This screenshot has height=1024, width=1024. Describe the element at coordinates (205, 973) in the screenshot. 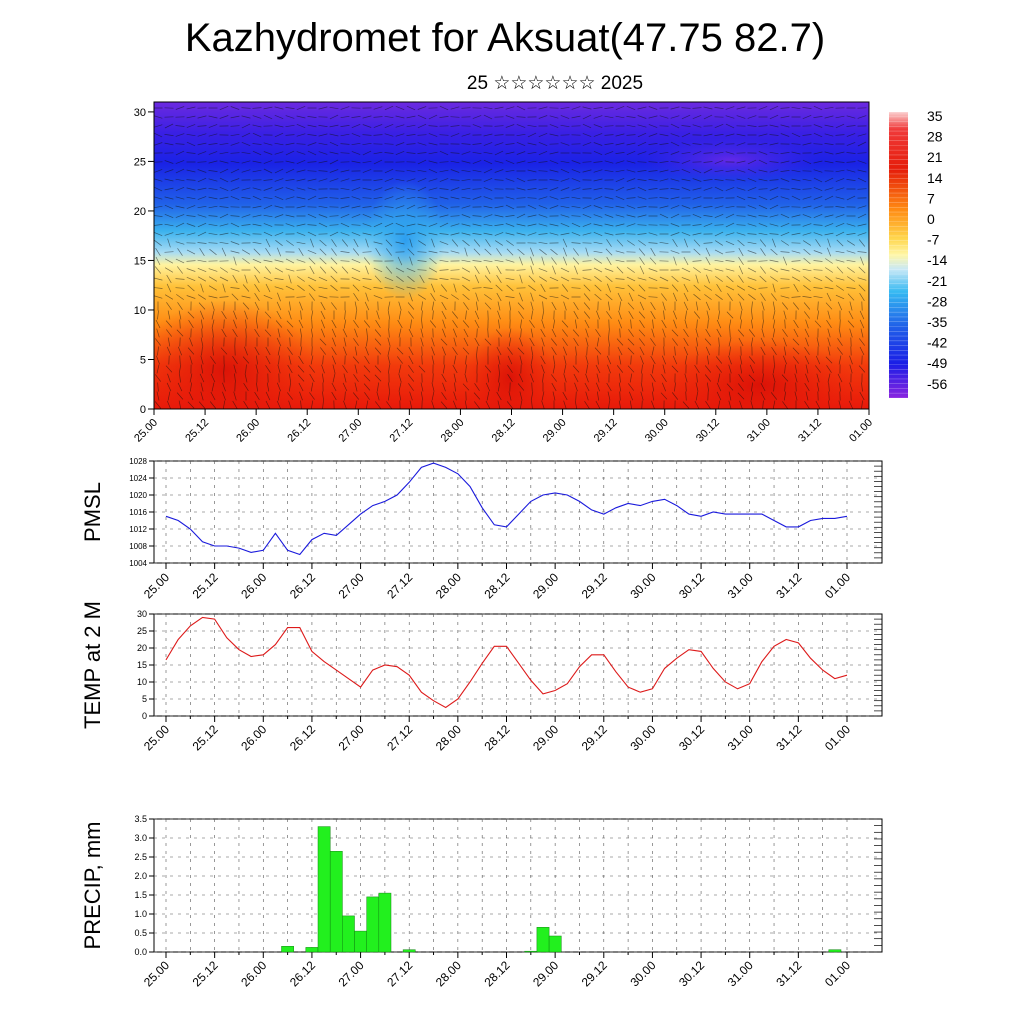

I see `precip-x-tick-label: 25.12` at that location.